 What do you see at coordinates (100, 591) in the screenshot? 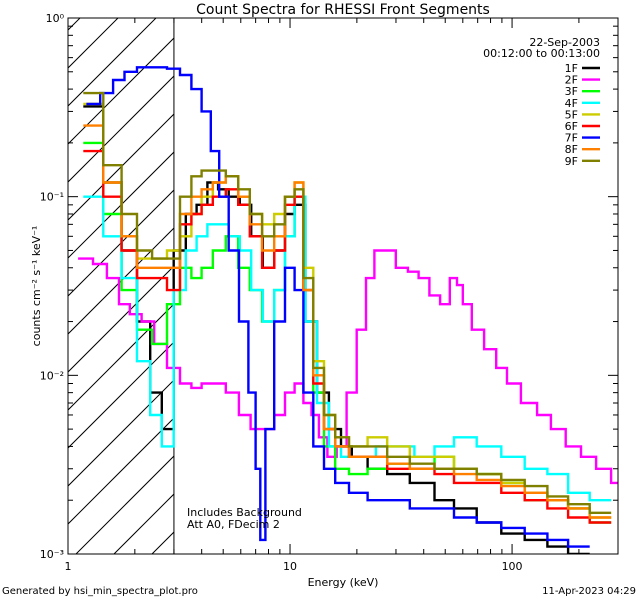
I see `footer-generated-by: Generated by hsi_min_spectra_plot.pro` at bounding box center [100, 591].